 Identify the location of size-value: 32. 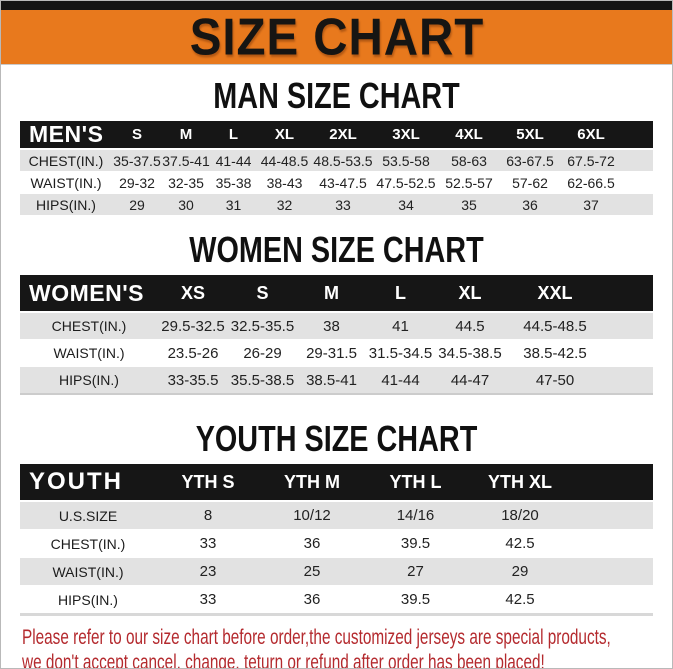
(284, 204).